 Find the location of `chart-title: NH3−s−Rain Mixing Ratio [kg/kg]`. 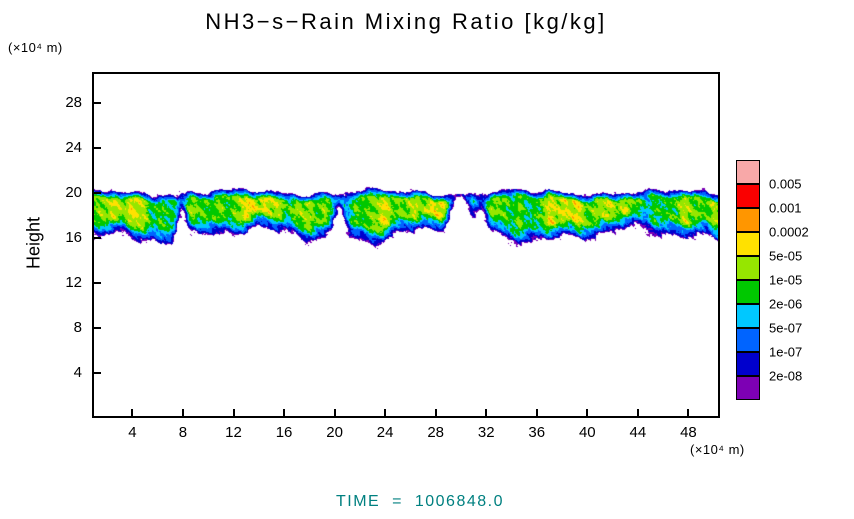

chart-title: NH3−s−Rain Mixing Ratio [kg/kg] is located at coordinates (406, 21).